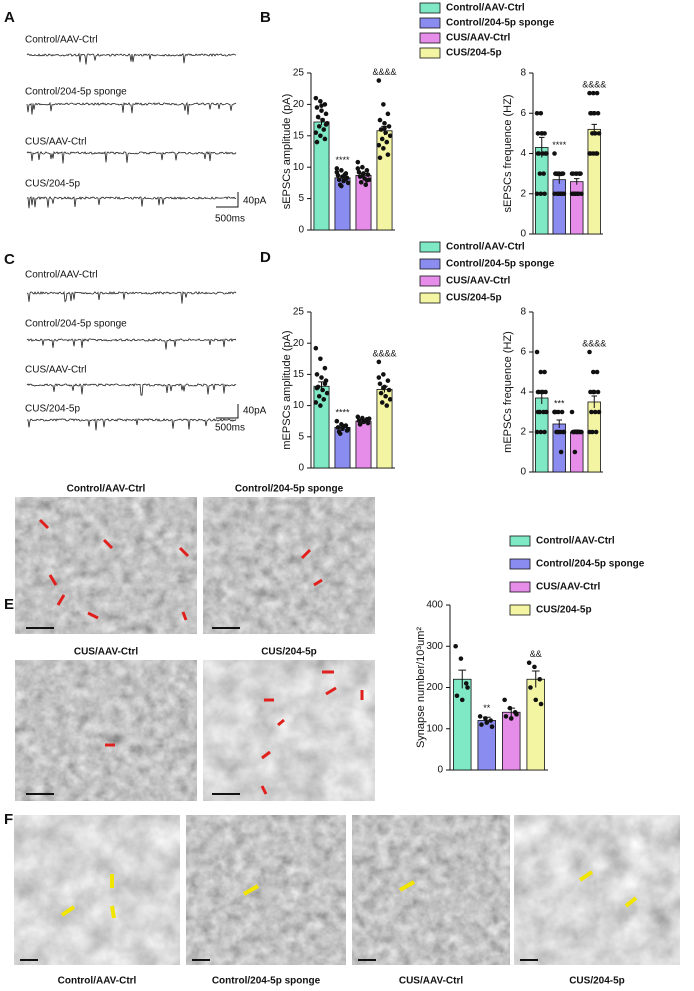 The height and width of the screenshot is (991, 694). Describe the element at coordinates (523, 73) in the screenshot. I see `y-tick-label: 8` at that location.